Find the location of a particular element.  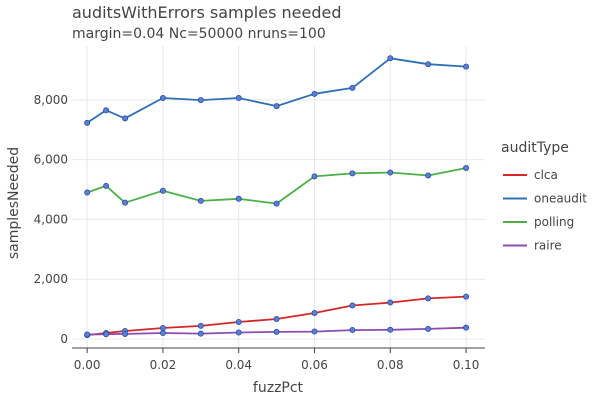

series-line-polling is located at coordinates (276, 186).